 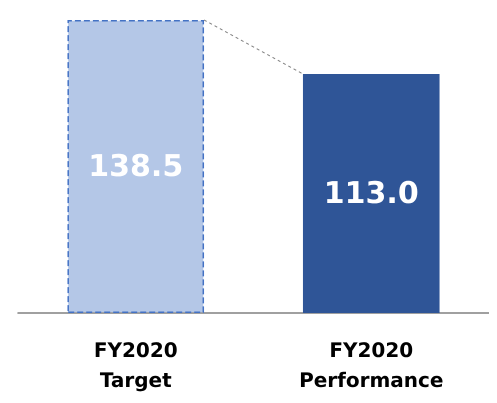 What do you see at coordinates (371, 193) in the screenshot?
I see `data-label: 113.0` at bounding box center [371, 193].